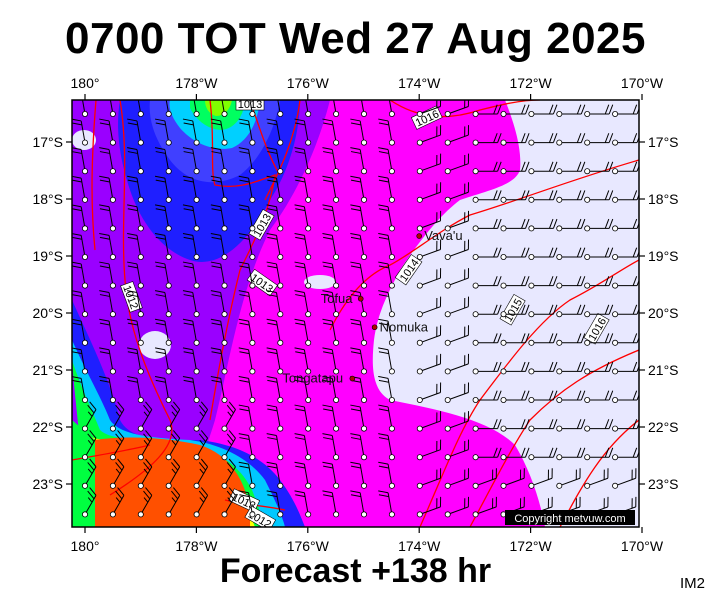 Image resolution: width=711 pixels, height=600 pixels. What do you see at coordinates (342, 298) in the screenshot?
I see `place-marker: Tofua` at bounding box center [342, 298].